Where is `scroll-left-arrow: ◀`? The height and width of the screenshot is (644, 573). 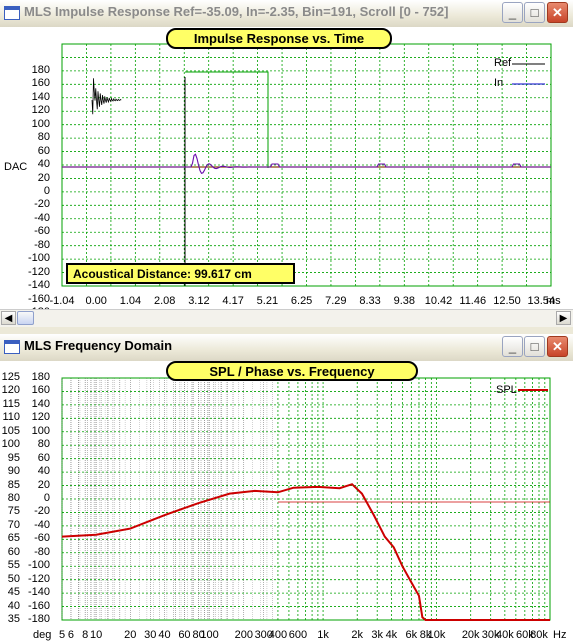
scroll-left-arrow: ◀ is located at coordinates (8, 318).